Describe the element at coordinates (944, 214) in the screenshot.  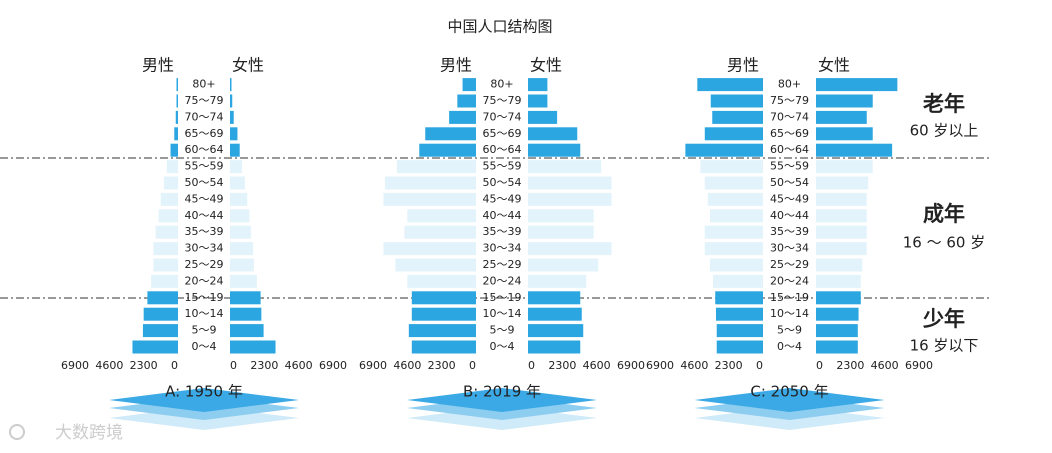
I see `group-name: 成年` at that location.